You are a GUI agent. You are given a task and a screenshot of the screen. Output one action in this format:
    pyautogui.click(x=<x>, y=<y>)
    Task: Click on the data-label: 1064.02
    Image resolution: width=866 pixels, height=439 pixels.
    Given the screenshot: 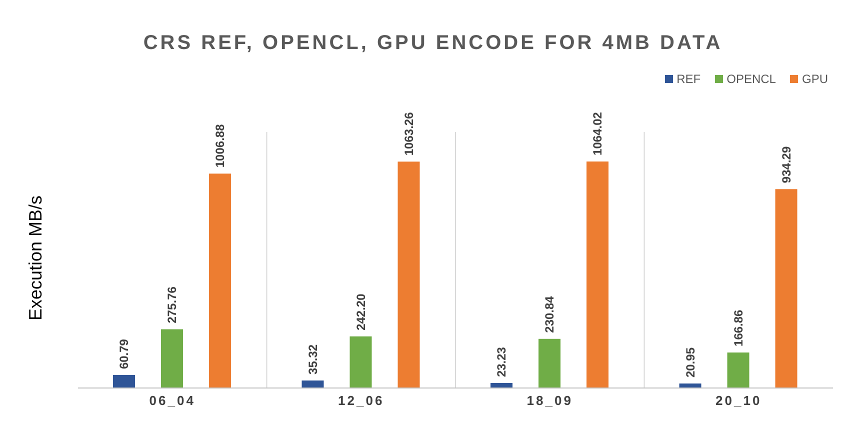 What is the action you would take?
    pyautogui.click(x=597, y=134)
    